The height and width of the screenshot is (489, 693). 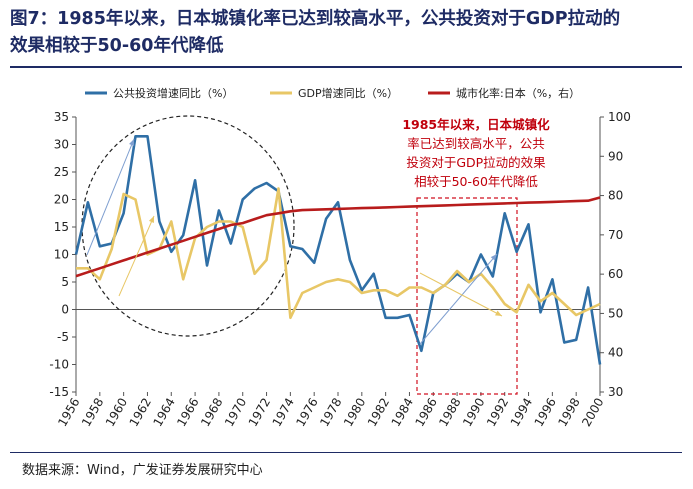 What do you see at coordinates (136, 256) in the screenshot?
I see `gdp-trend-arrow` at bounding box center [136, 256].